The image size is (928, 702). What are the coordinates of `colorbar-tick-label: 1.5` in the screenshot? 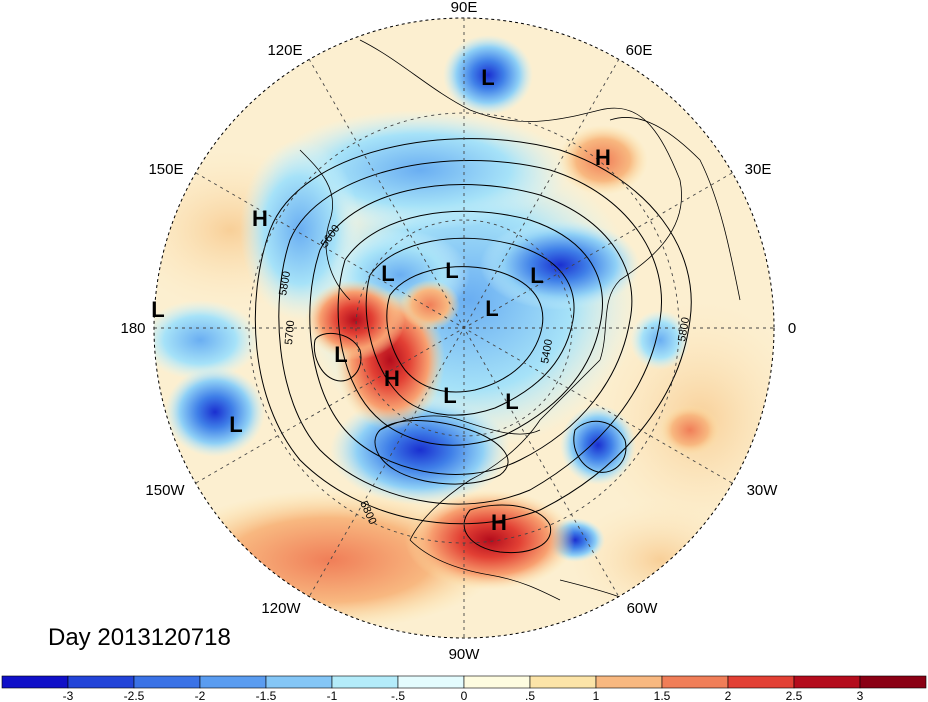 It's located at (662, 695).